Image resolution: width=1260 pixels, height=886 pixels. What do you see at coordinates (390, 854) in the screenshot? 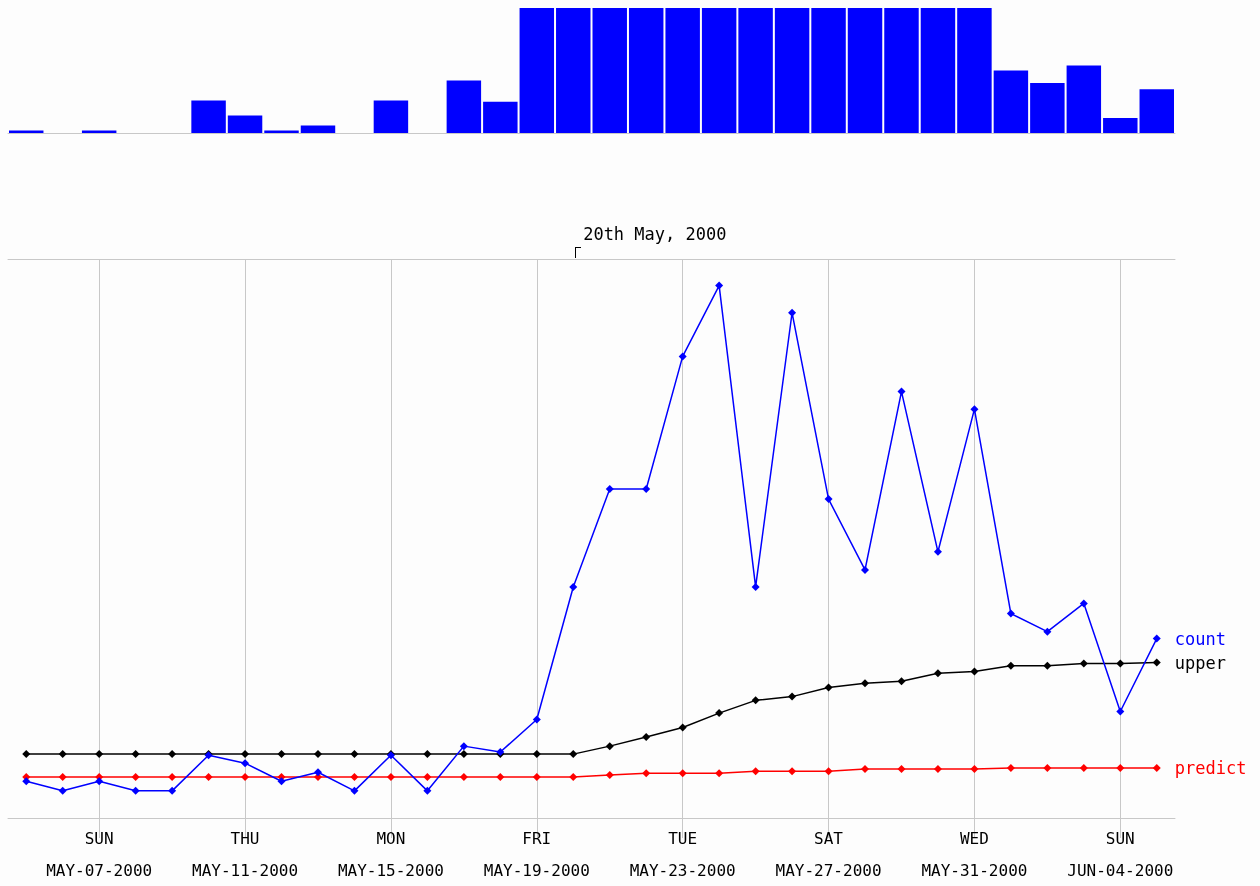
I see `x-tick-label: MON MAY-15-2000` at bounding box center [390, 854].